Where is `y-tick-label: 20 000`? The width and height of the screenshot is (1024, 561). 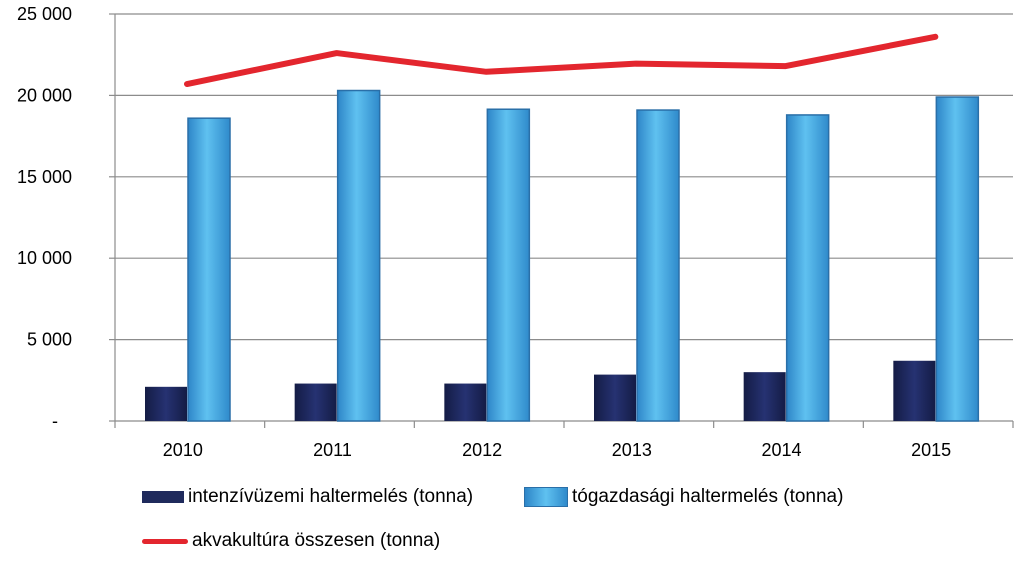
y-tick-label: 20 000 is located at coordinates (44, 95).